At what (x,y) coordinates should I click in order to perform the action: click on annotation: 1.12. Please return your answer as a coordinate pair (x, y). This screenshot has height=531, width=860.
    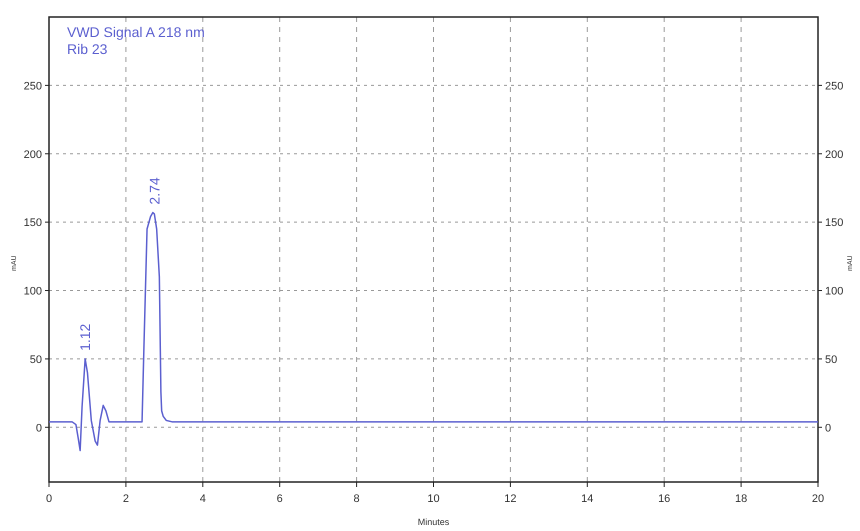
    Looking at the image, I should click on (85, 337).